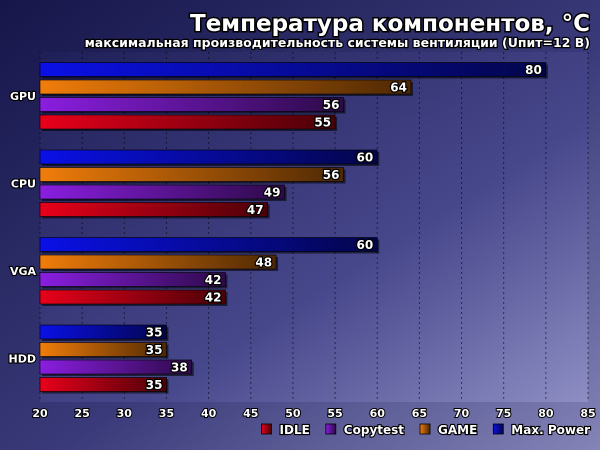  What do you see at coordinates (255, 210) in the screenshot?
I see `data-label: 47` at bounding box center [255, 210].